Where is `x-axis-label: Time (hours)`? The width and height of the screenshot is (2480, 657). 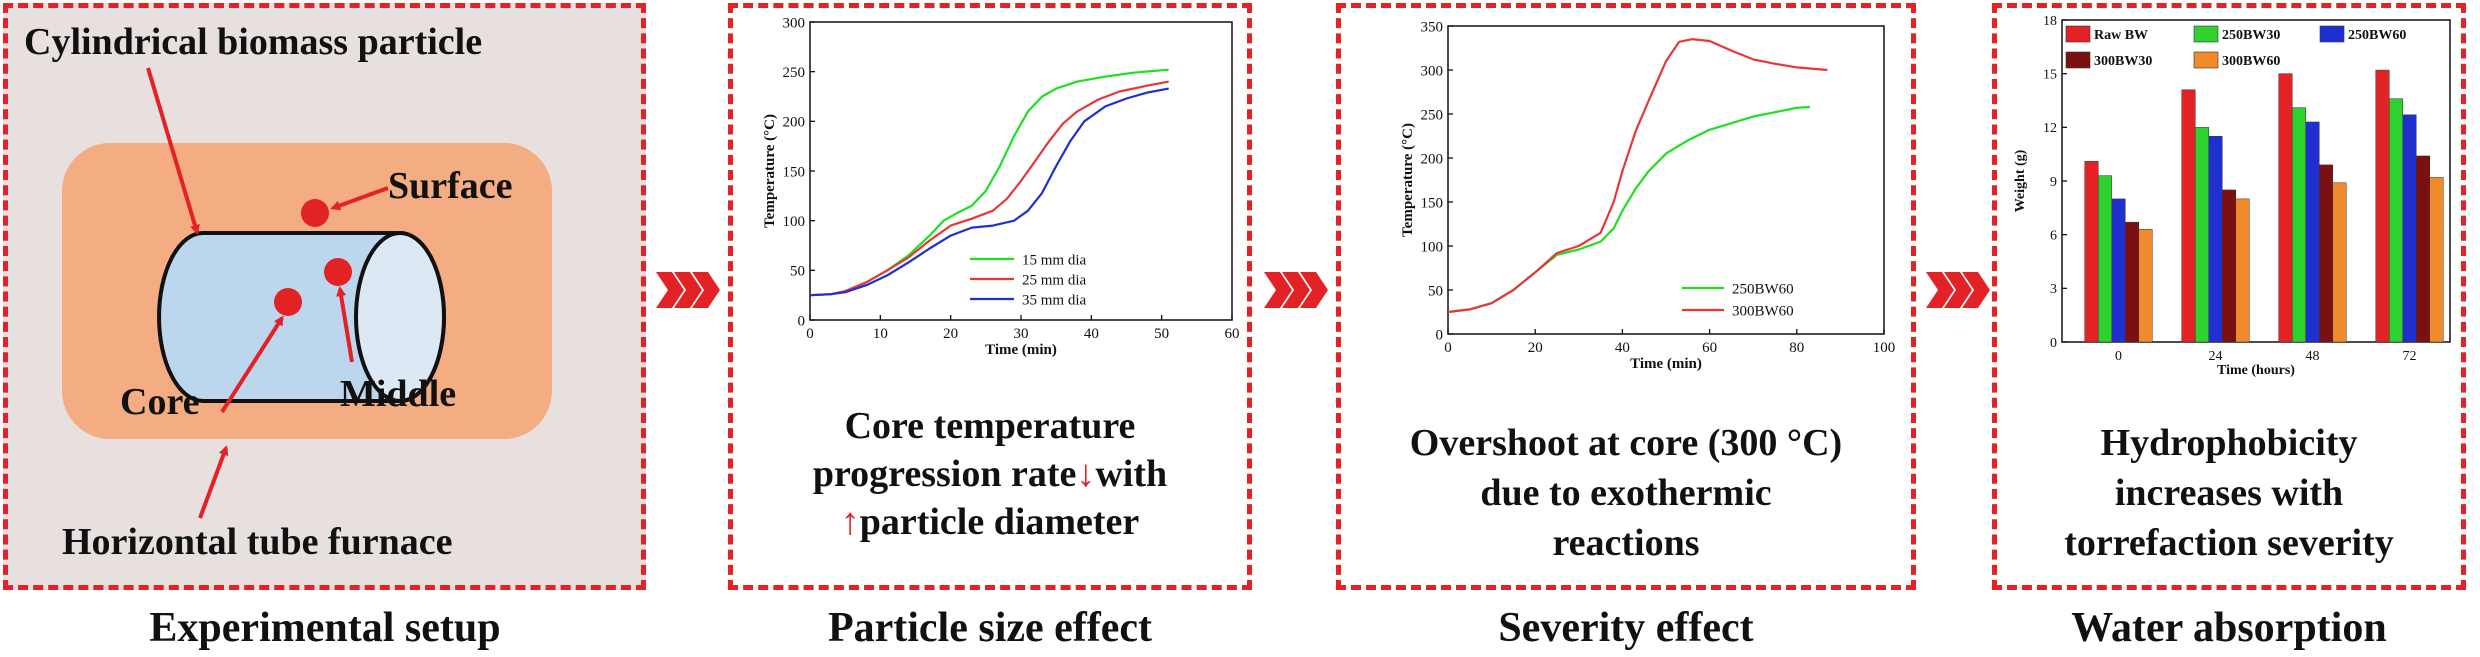
x-axis-label: Time (hours) is located at coordinates (2256, 370).